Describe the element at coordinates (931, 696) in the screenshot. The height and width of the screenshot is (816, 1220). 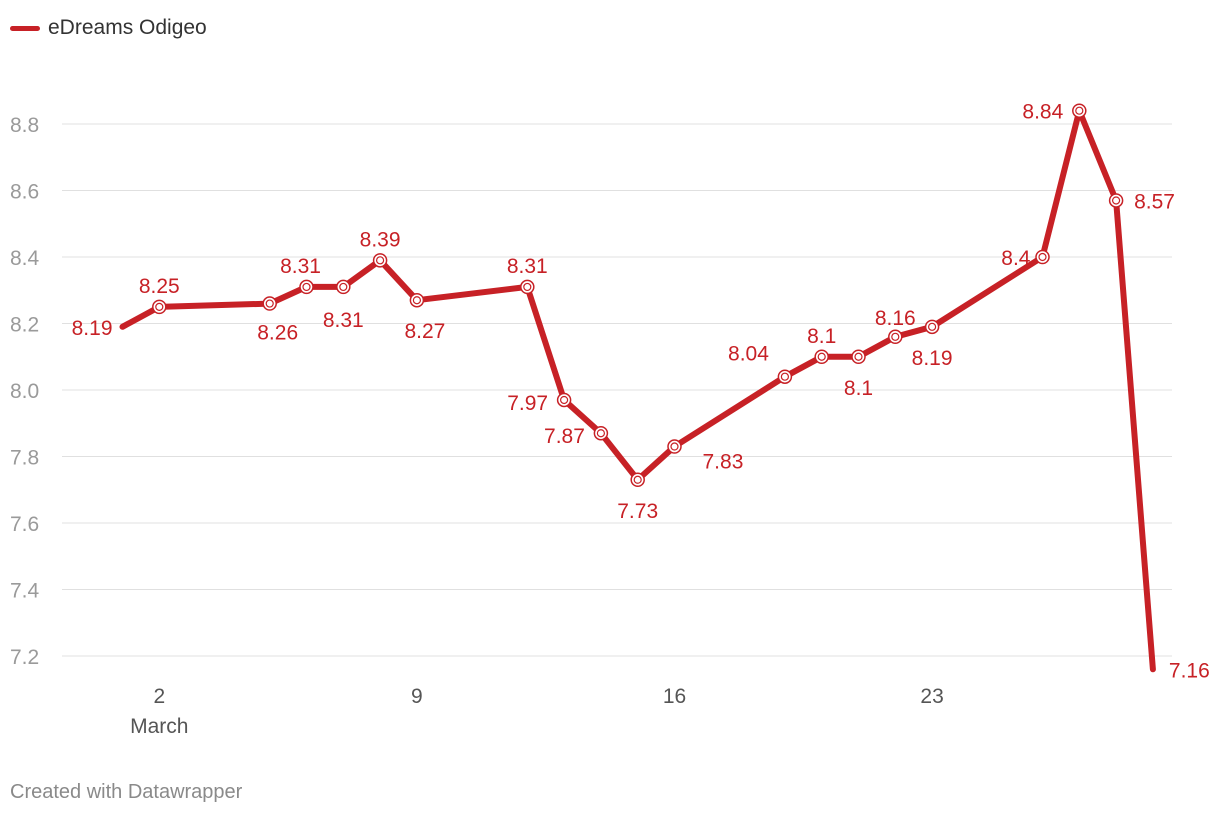
I see `x-tick-label: 23` at that location.